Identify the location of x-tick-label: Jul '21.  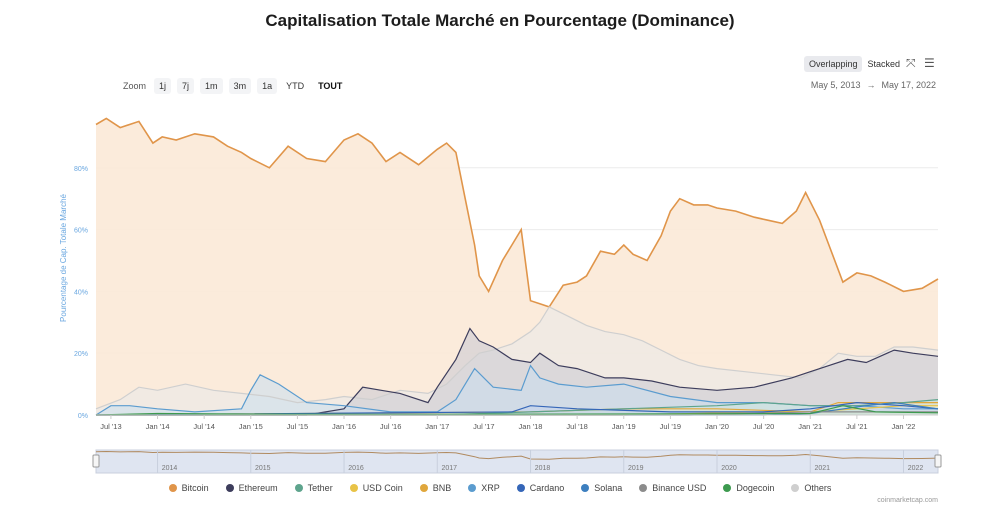
(856, 426).